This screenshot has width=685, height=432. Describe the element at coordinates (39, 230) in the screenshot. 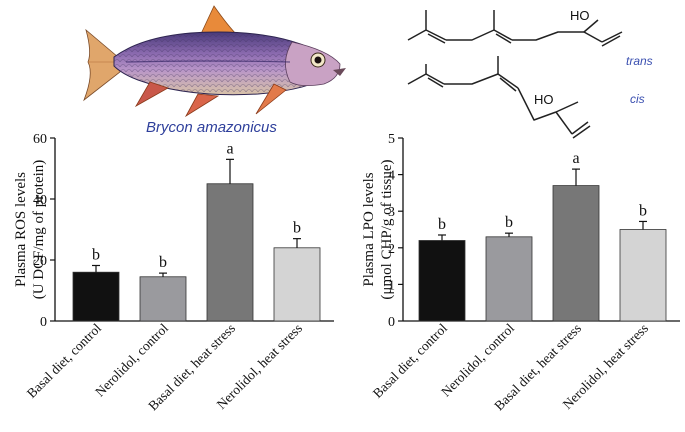

I see `chart1-y-axis-units: (U DCF/mg of protein)` at that location.